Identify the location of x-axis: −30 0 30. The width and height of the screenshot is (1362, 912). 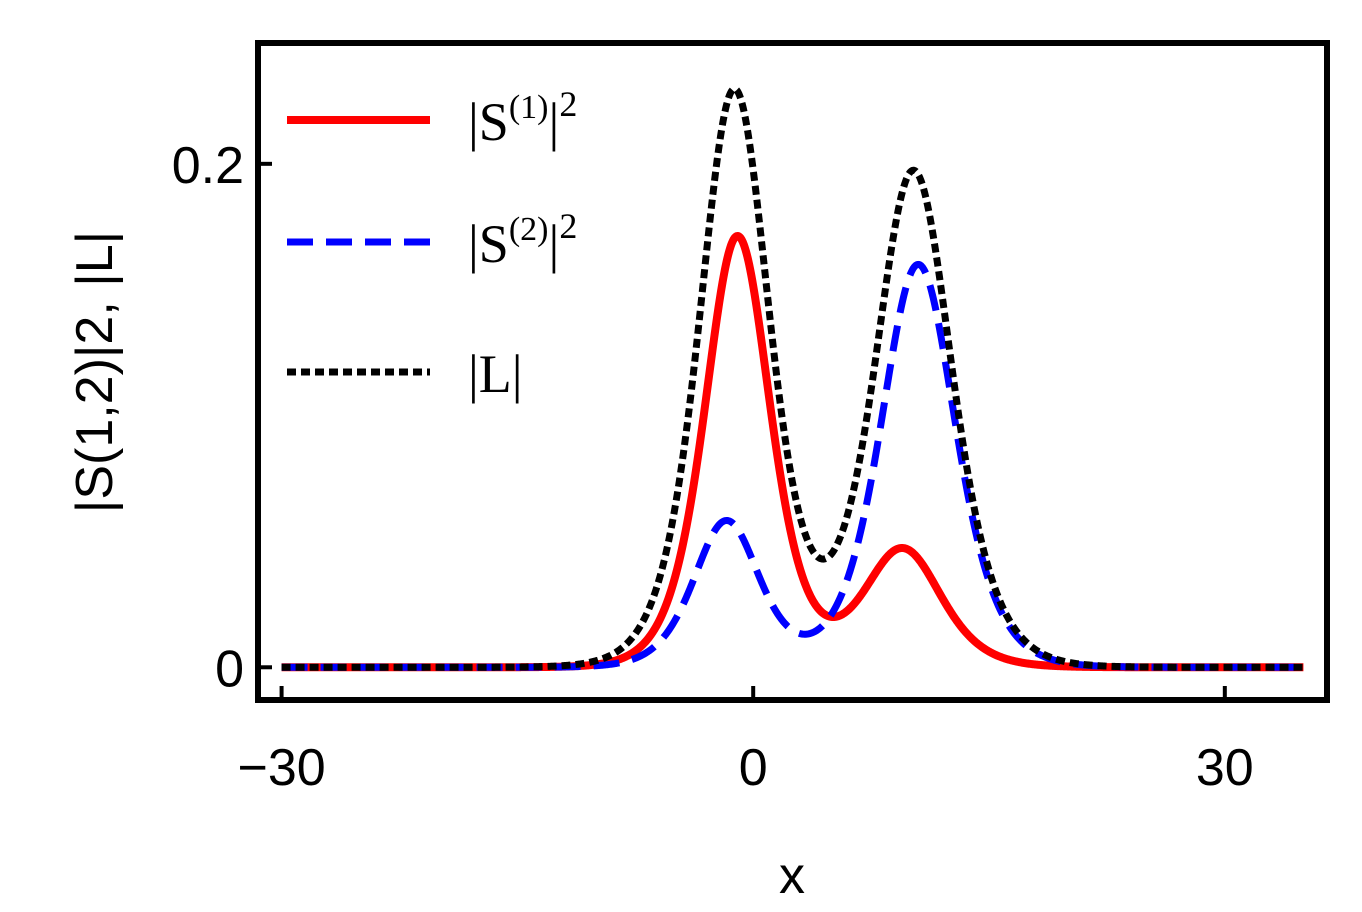
(745, 741).